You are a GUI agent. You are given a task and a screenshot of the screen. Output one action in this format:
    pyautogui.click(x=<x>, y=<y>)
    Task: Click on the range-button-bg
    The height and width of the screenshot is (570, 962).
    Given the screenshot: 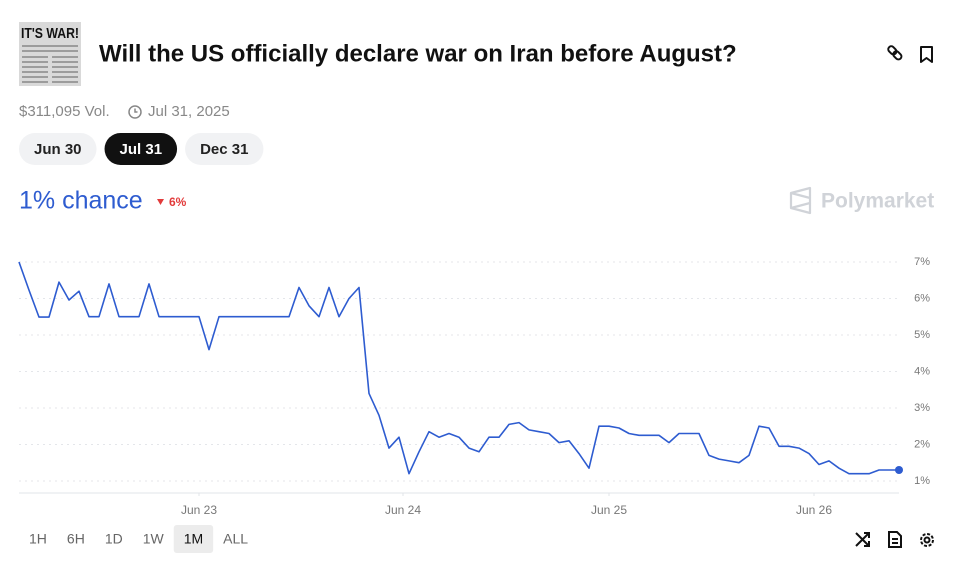 What is the action you would take?
    pyautogui.click(x=193, y=539)
    